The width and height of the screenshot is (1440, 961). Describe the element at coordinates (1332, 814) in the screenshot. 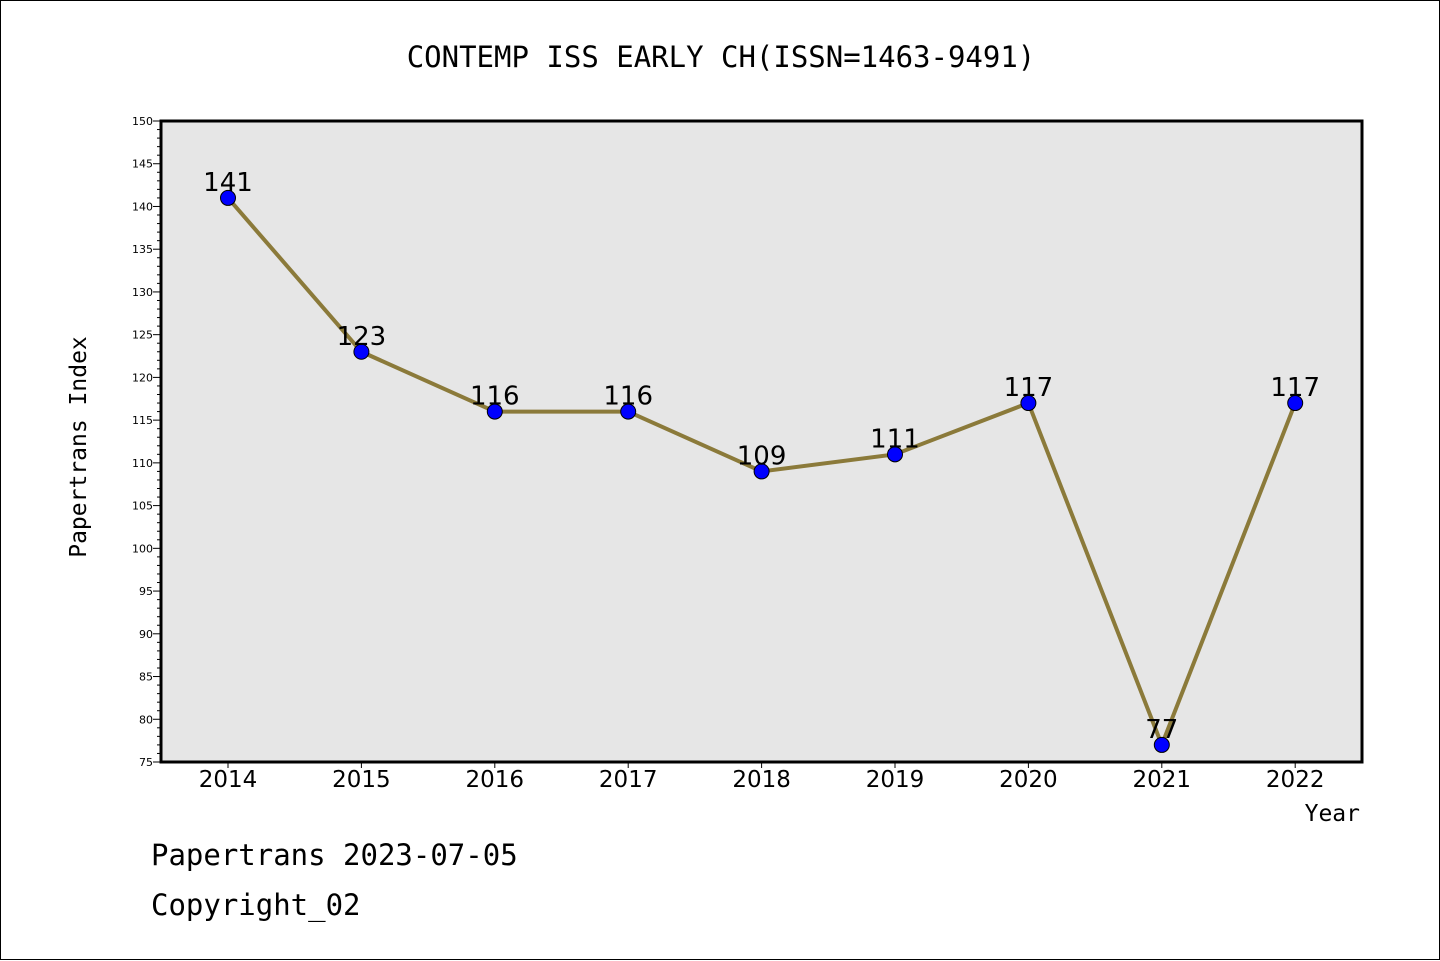

I see `x-axis-label: Year` at that location.